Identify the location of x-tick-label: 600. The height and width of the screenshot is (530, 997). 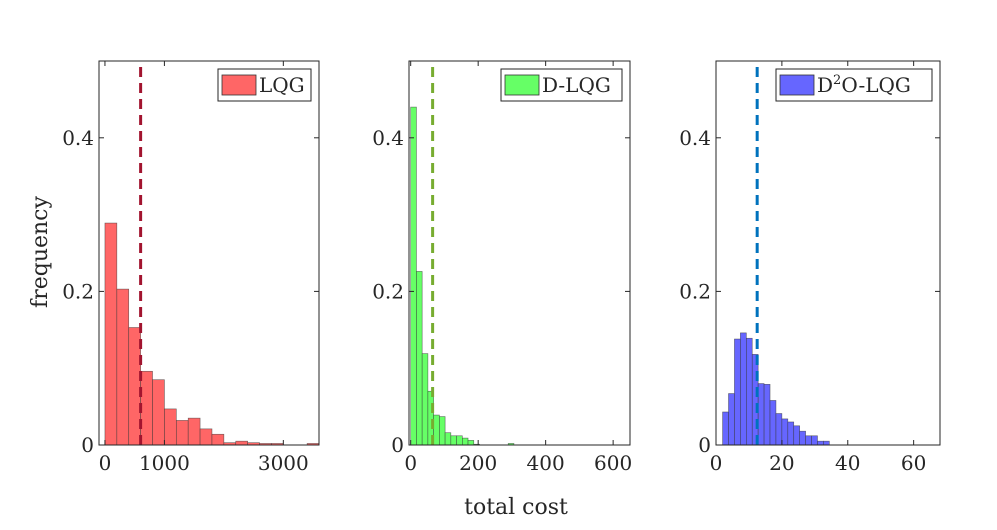
(613, 463).